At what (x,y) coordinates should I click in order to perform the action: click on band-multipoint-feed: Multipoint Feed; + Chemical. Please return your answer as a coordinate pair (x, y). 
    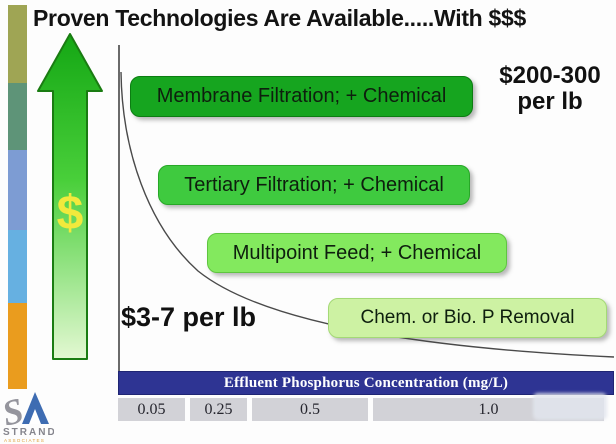
    Looking at the image, I should click on (357, 253).